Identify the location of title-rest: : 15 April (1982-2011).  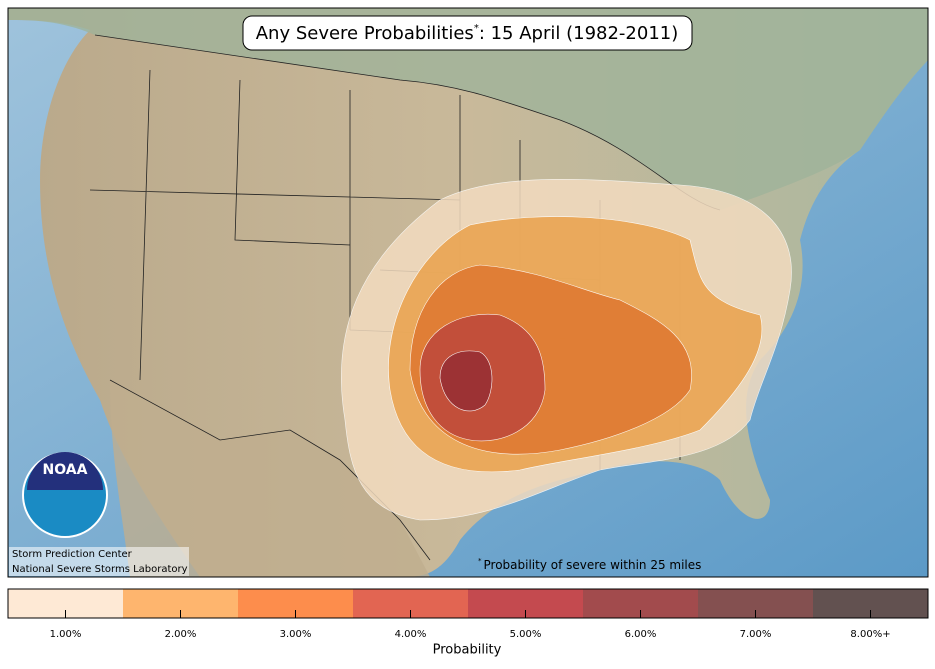
(578, 33).